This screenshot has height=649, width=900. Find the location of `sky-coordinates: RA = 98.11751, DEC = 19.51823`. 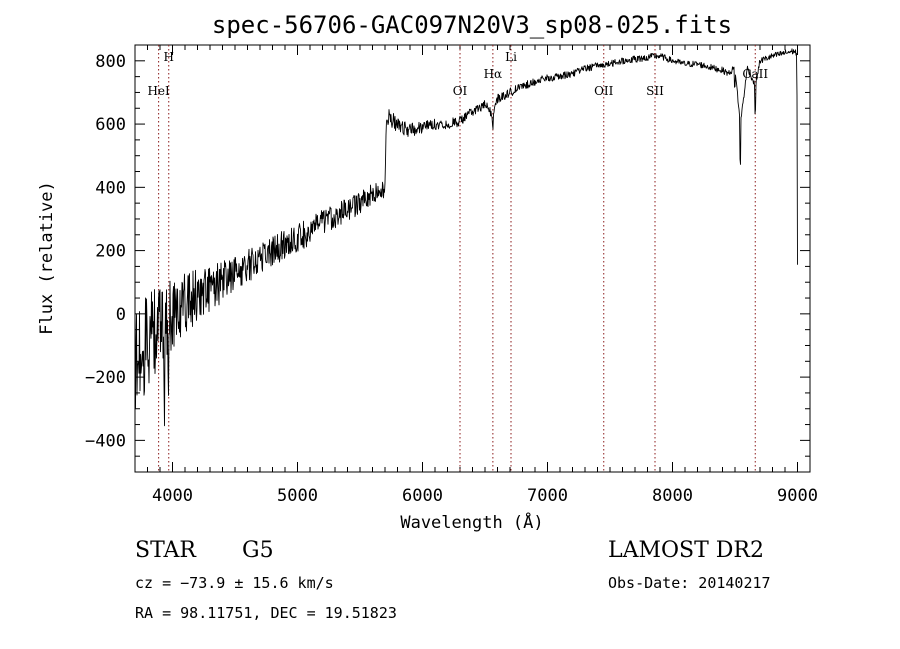

sky-coordinates: RA = 98.11751, DEC = 19.51823 is located at coordinates (266, 613).